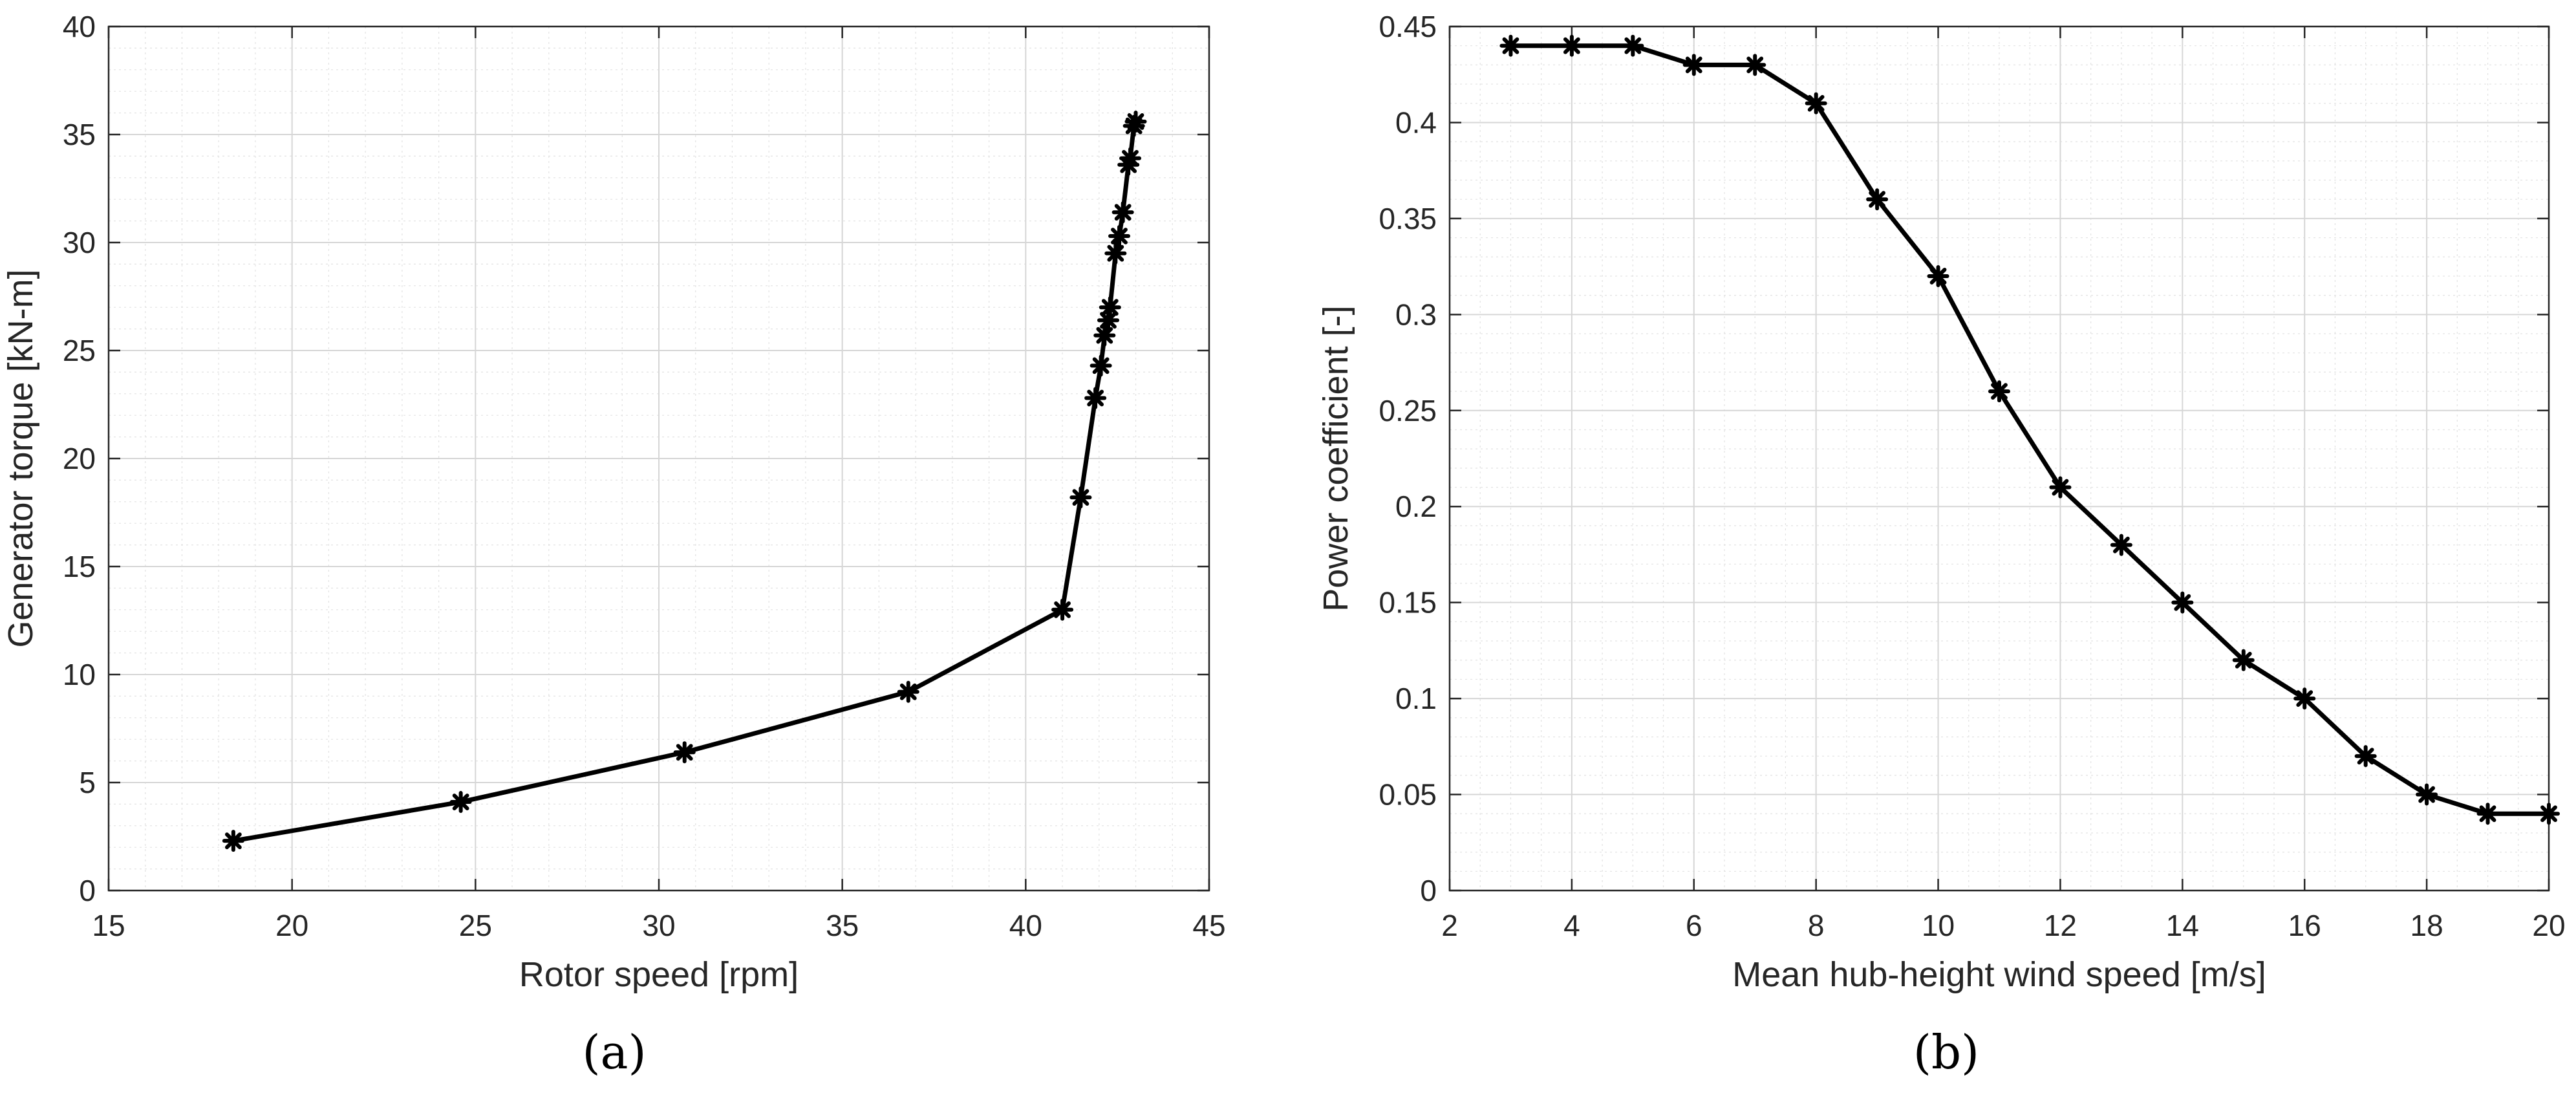 This screenshot has height=1102, width=2576. I want to click on panel-label-b: (b), so click(1947, 1052).